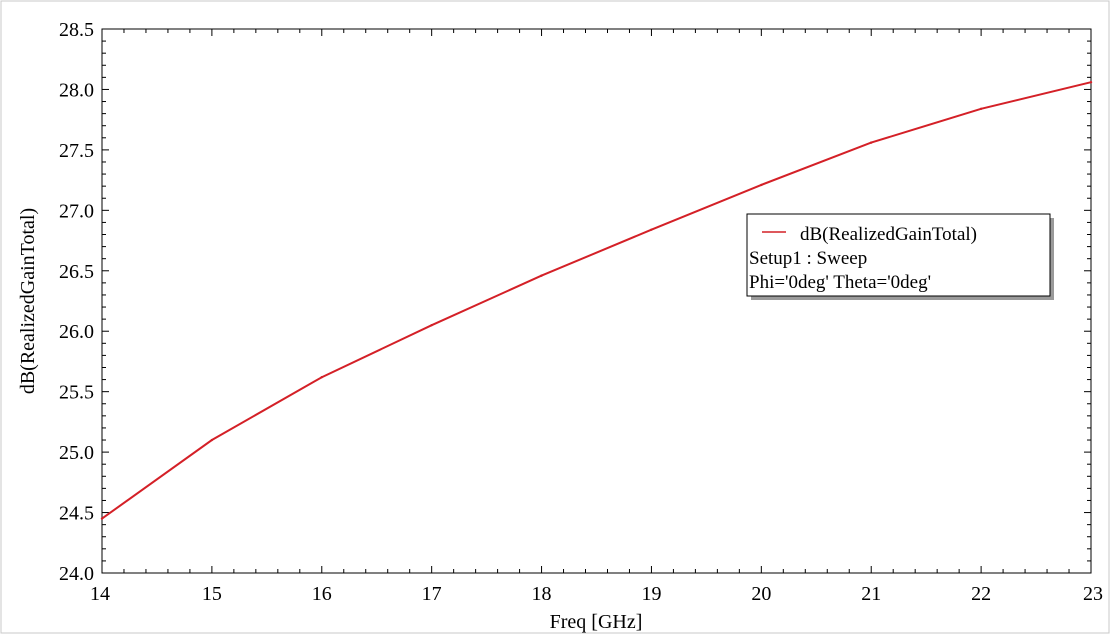  What do you see at coordinates (76, 574) in the screenshot?
I see `y-tick-label: 24.0` at bounding box center [76, 574].